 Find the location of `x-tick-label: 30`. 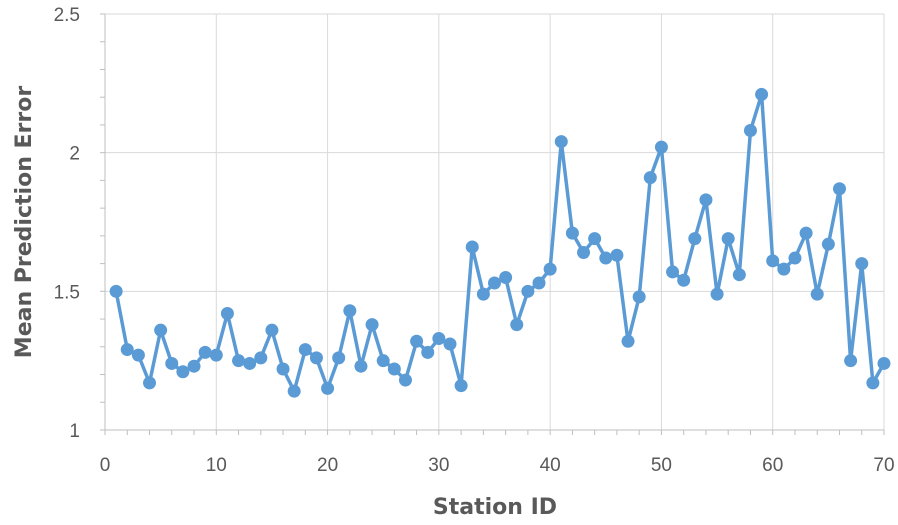

x-tick-label: 30 is located at coordinates (438, 465).